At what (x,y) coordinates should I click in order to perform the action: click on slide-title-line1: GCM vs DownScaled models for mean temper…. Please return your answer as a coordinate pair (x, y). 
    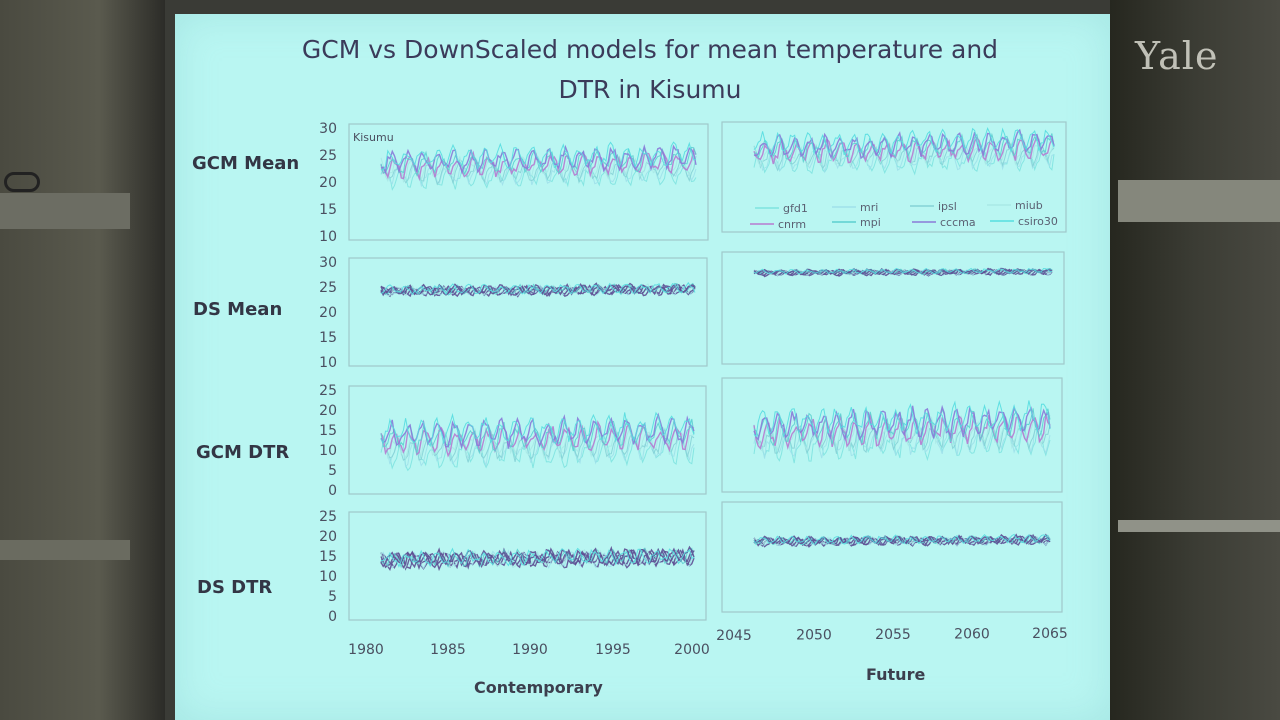
    Looking at the image, I should click on (650, 49).